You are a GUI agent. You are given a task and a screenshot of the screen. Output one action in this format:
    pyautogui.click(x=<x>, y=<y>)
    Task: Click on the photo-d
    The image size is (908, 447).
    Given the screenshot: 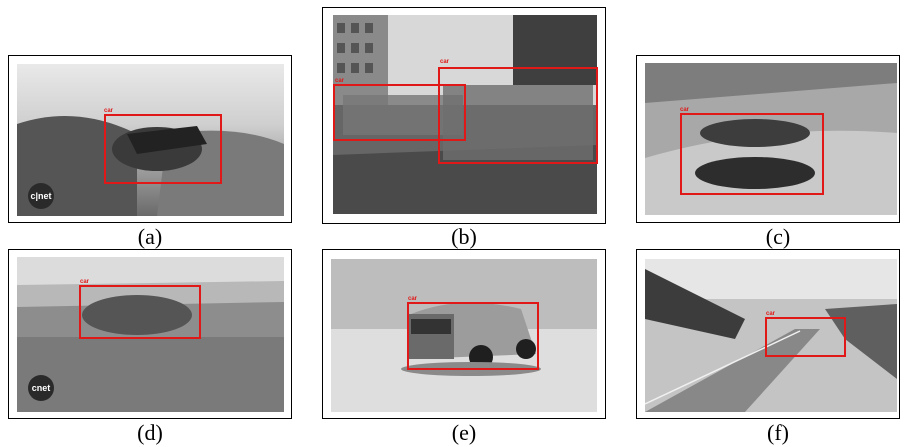 What is the action you would take?
    pyautogui.click(x=150, y=334)
    